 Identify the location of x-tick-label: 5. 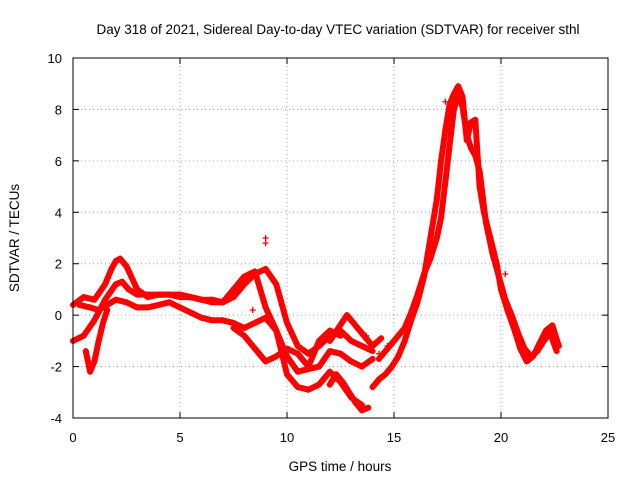
(179, 437).